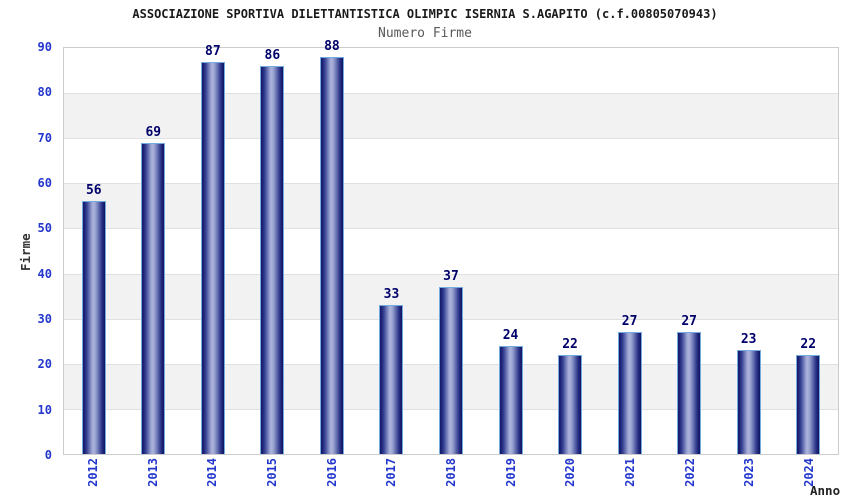 This screenshot has height=500, width=850. What do you see at coordinates (44, 183) in the screenshot?
I see `y-tick-label: 60` at bounding box center [44, 183].